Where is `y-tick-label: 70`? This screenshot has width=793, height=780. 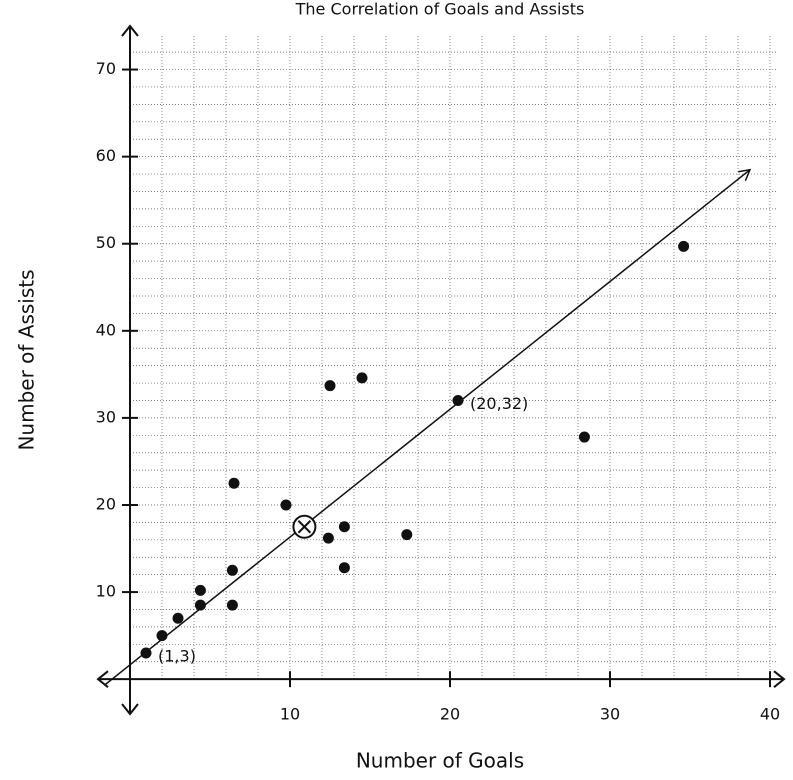 y-tick-label: 70 is located at coordinates (106, 68).